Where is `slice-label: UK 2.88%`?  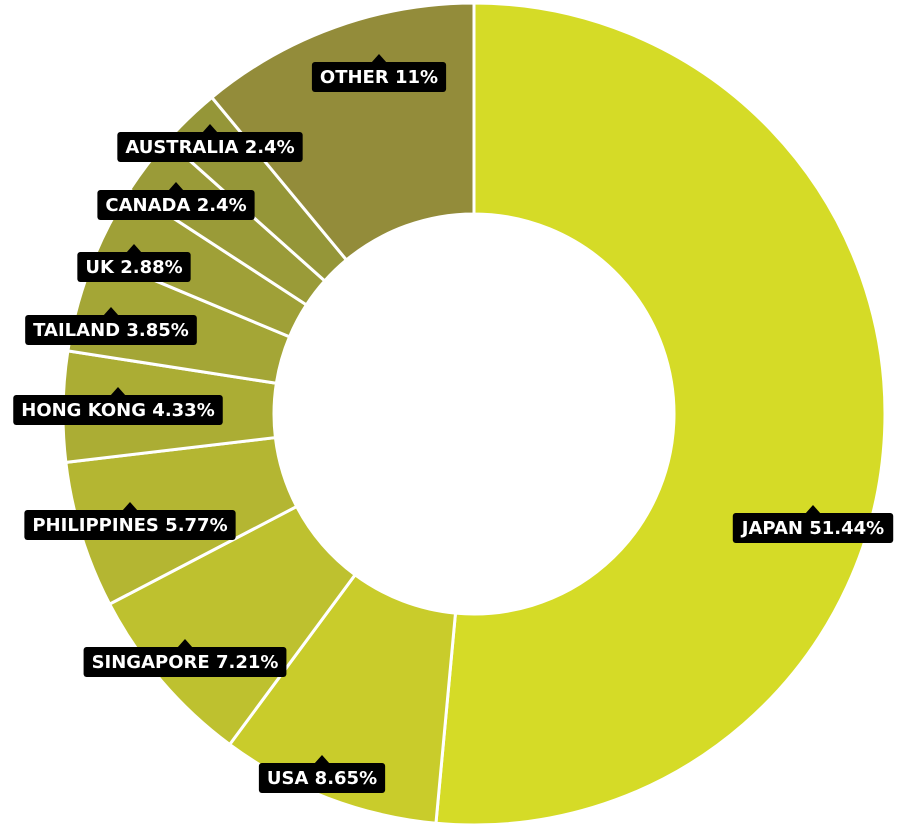
slice-label: UK 2.88% is located at coordinates (134, 263).